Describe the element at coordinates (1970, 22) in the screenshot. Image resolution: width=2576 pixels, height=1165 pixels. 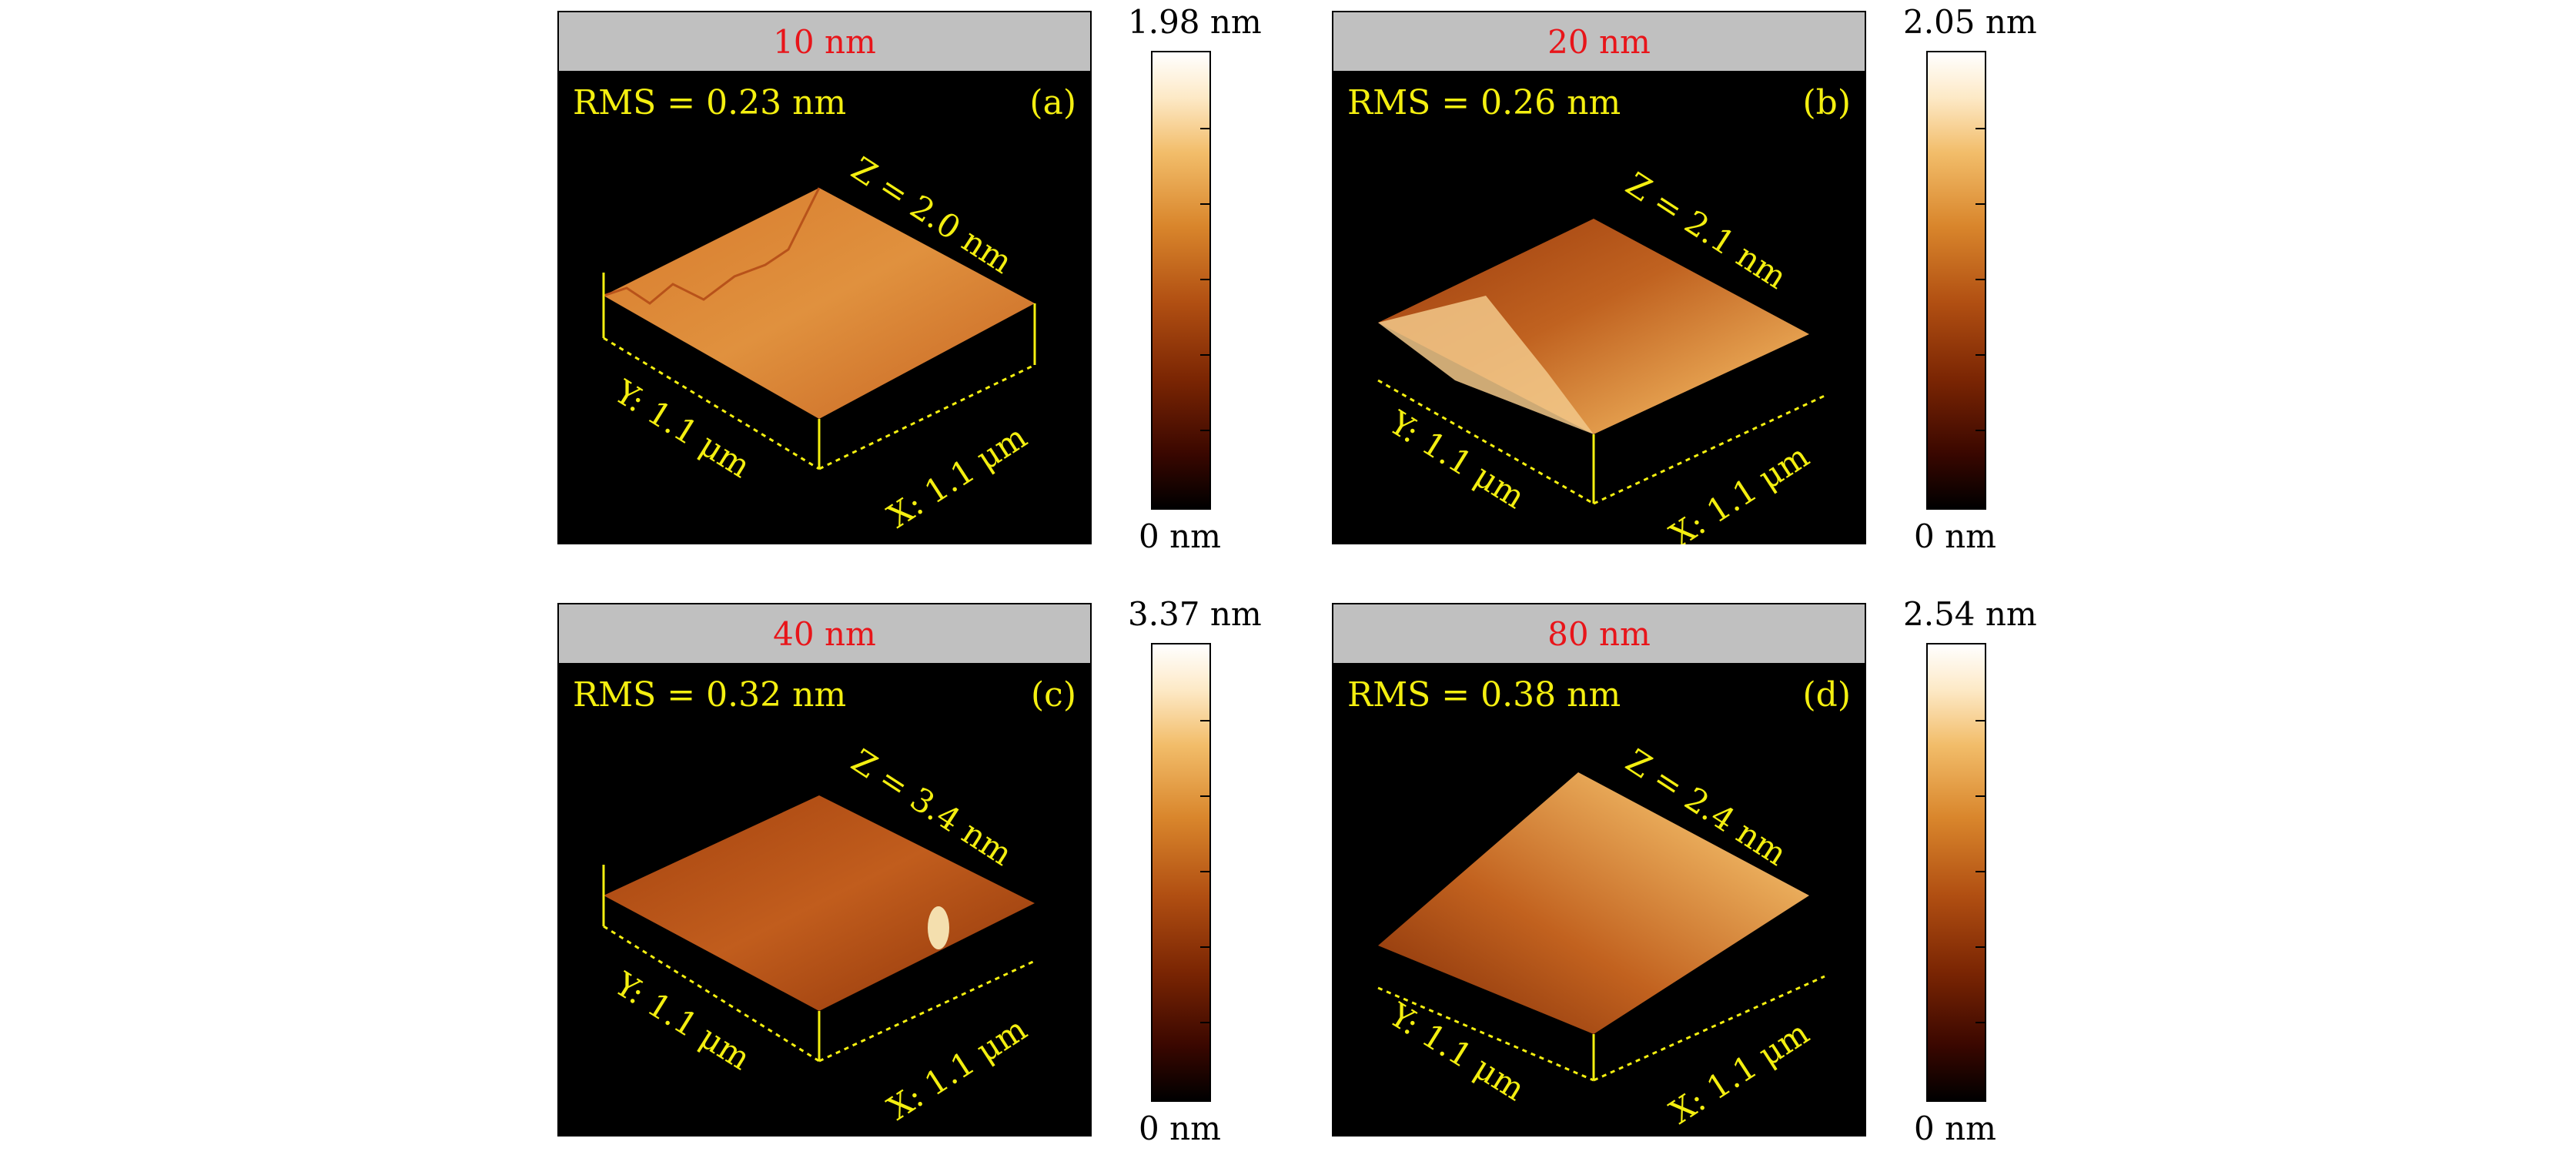
I see `colorbar-max-label: 2.05 nm` at that location.